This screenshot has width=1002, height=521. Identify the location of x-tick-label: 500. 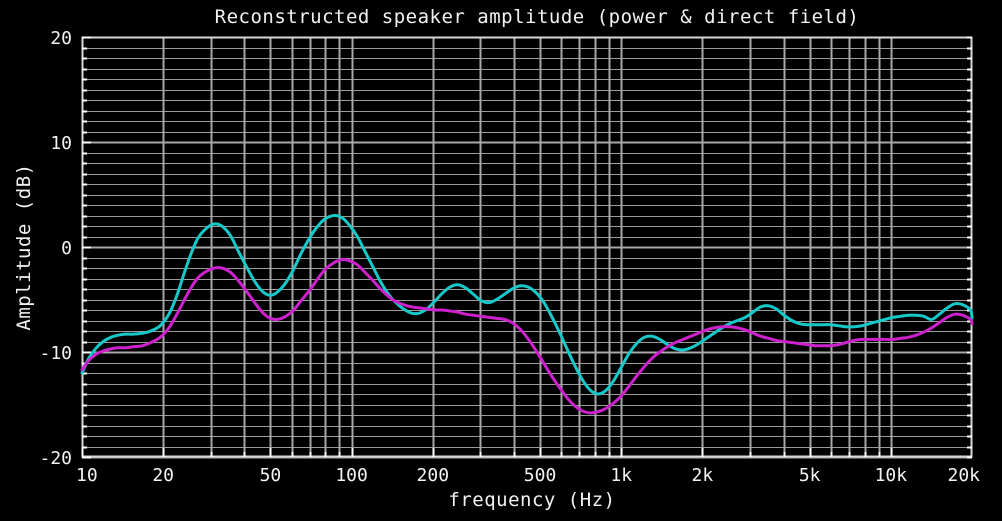
(540, 475).